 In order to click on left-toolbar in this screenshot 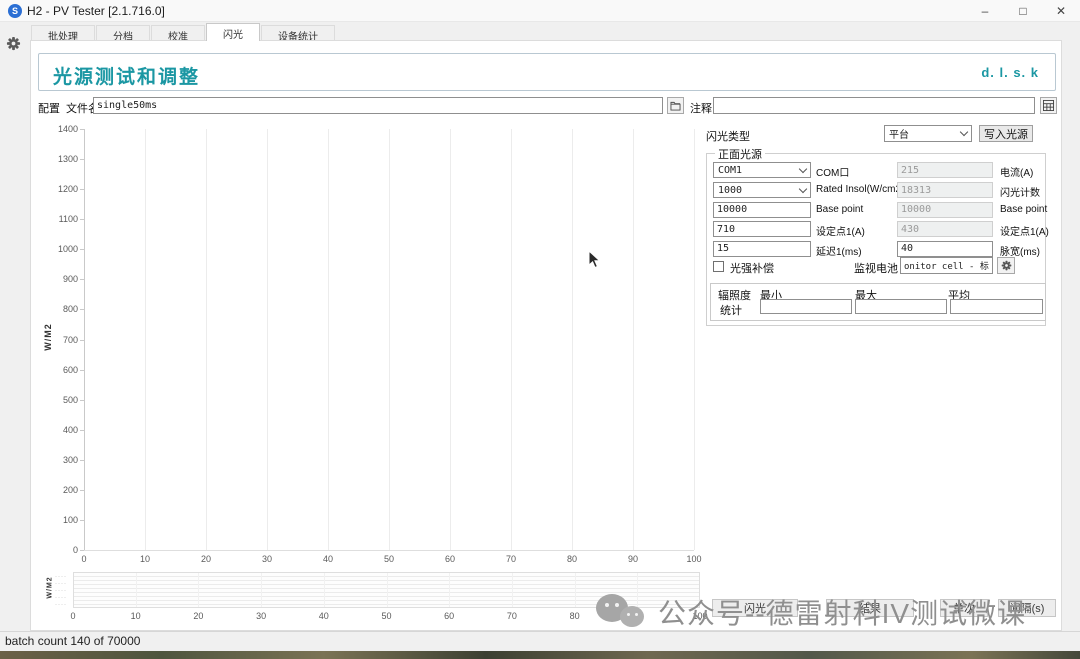, I will do `click(14, 326)`.